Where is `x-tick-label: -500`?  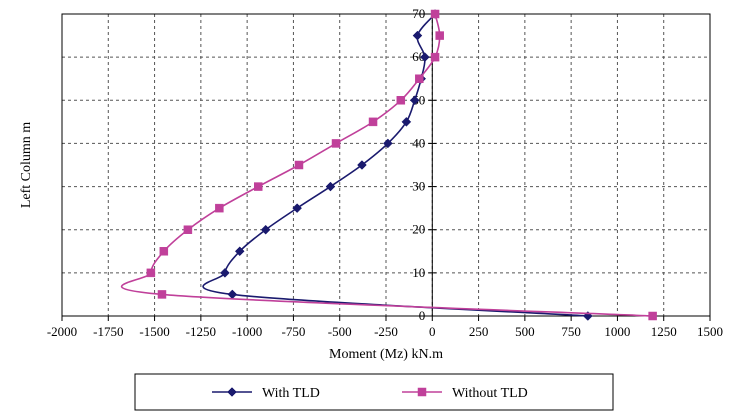
x-tick-label: -500 is located at coordinates (340, 331).